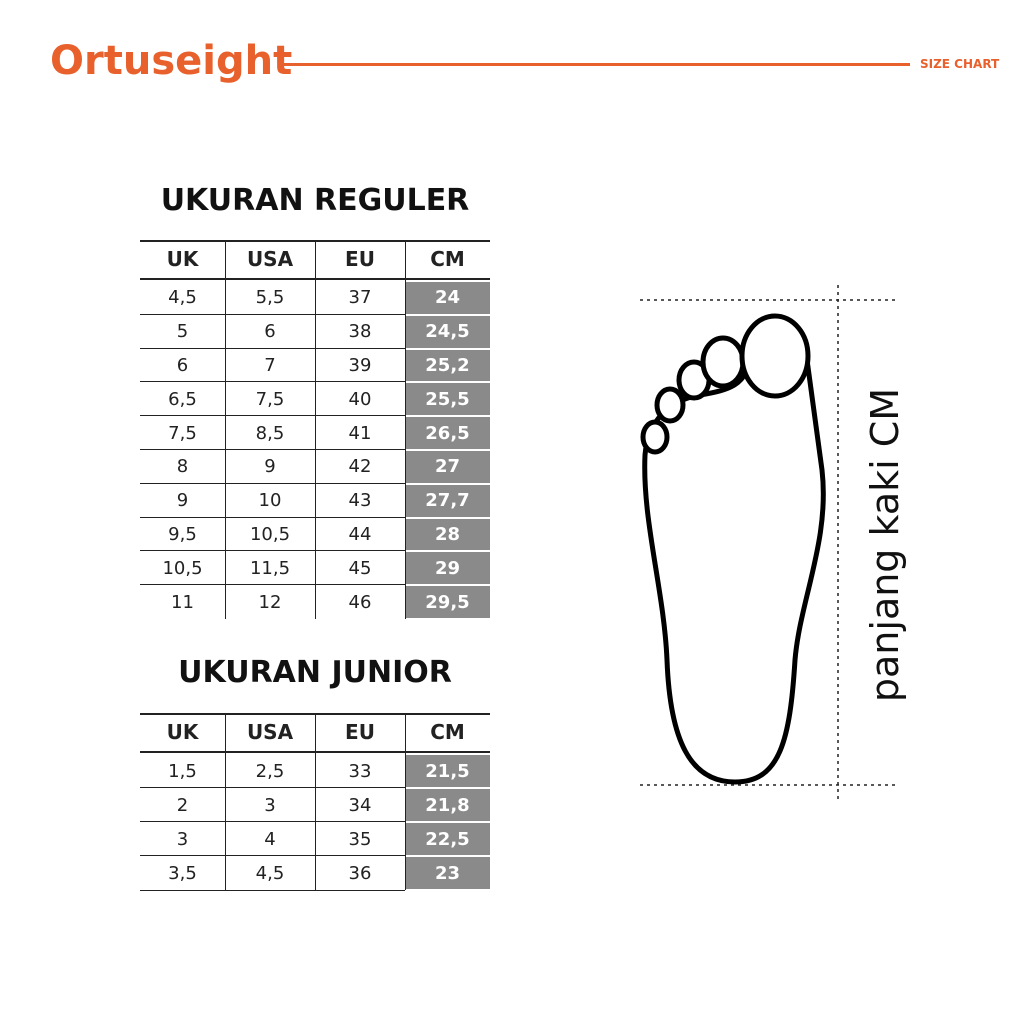  What do you see at coordinates (315, 200) in the screenshot?
I see `table-title: UKURAN REGULER` at bounding box center [315, 200].